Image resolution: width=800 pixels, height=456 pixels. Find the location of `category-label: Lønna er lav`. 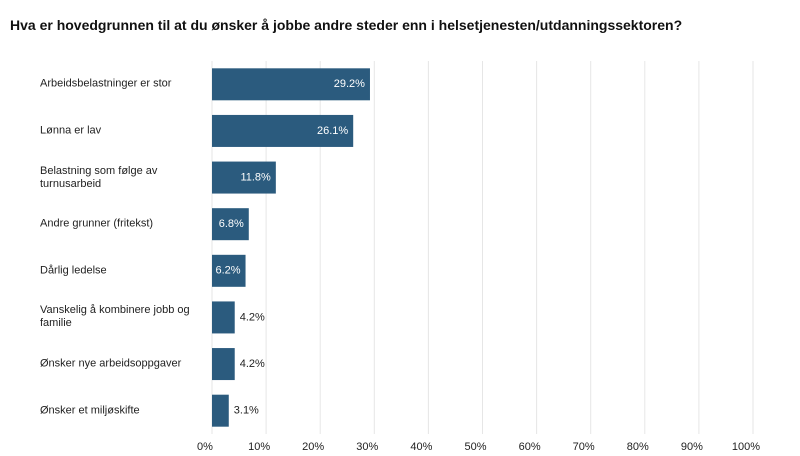

category-label: Lønna er lav is located at coordinates (71, 130).